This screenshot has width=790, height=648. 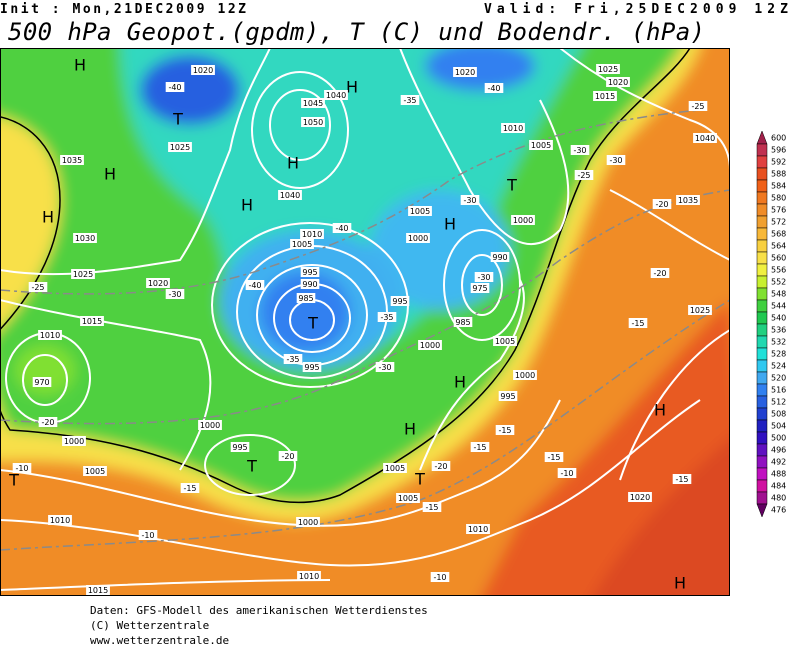 I want to click on contour-label: -40, so click(x=174, y=87).